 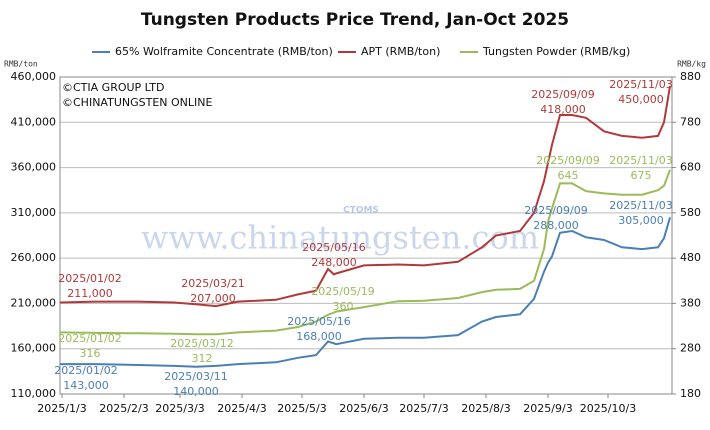 I want to click on y2-tick-label: 180, so click(x=690, y=393).